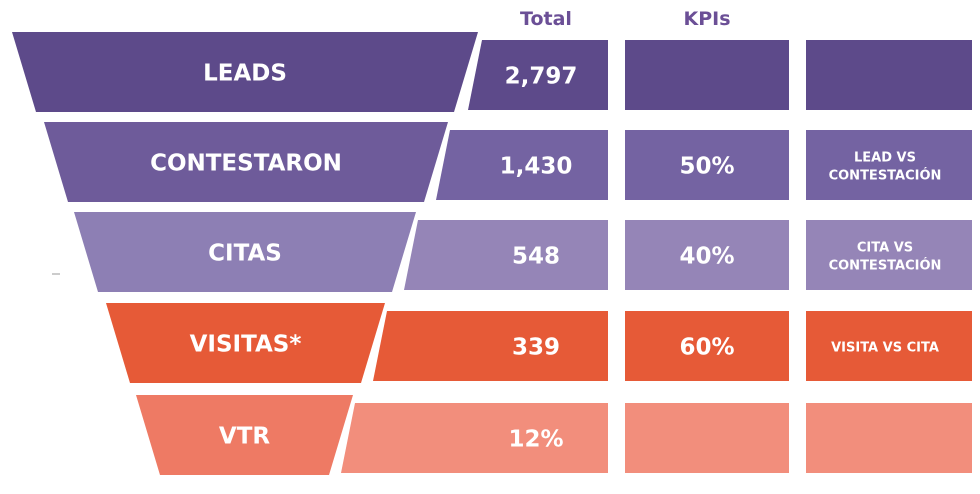 This screenshot has height=494, width=980. I want to click on total-cell-vtr, so click(474, 438).